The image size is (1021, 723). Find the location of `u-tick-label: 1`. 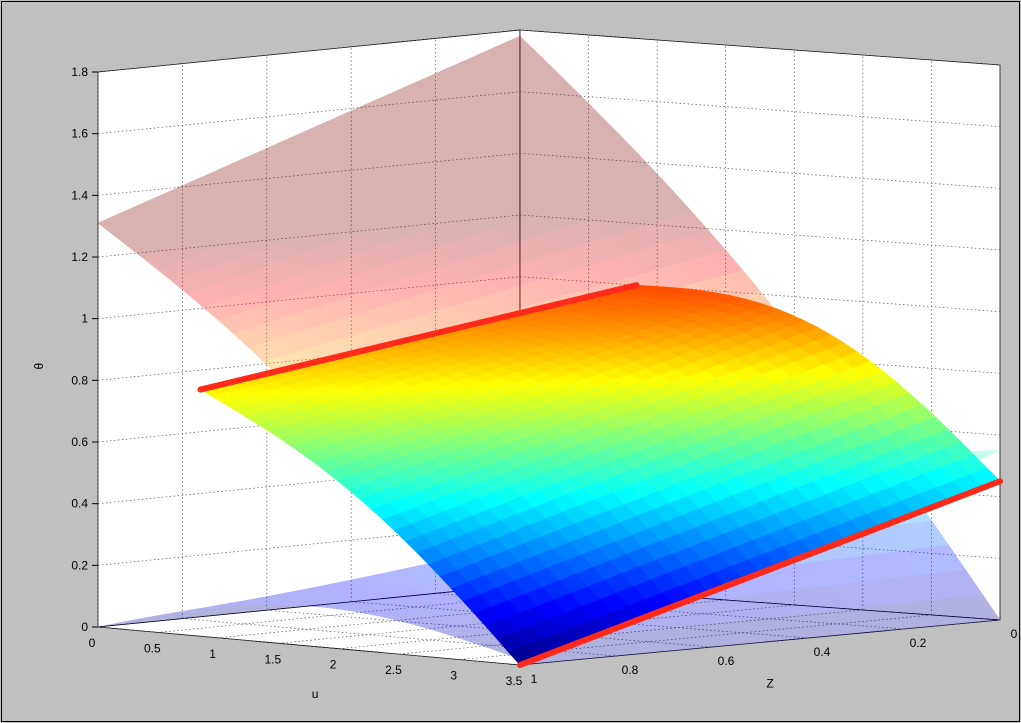

u-tick-label: 1 is located at coordinates (212, 654).